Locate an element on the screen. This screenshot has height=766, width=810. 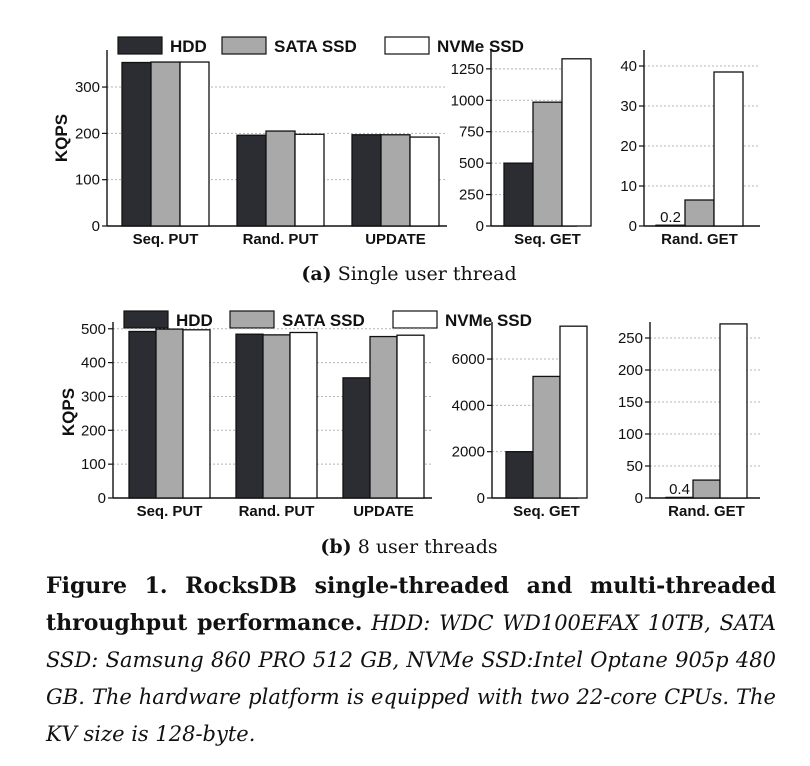
legend-a: HDD SATA SSD NVMe SSD is located at coordinates (320, 46).